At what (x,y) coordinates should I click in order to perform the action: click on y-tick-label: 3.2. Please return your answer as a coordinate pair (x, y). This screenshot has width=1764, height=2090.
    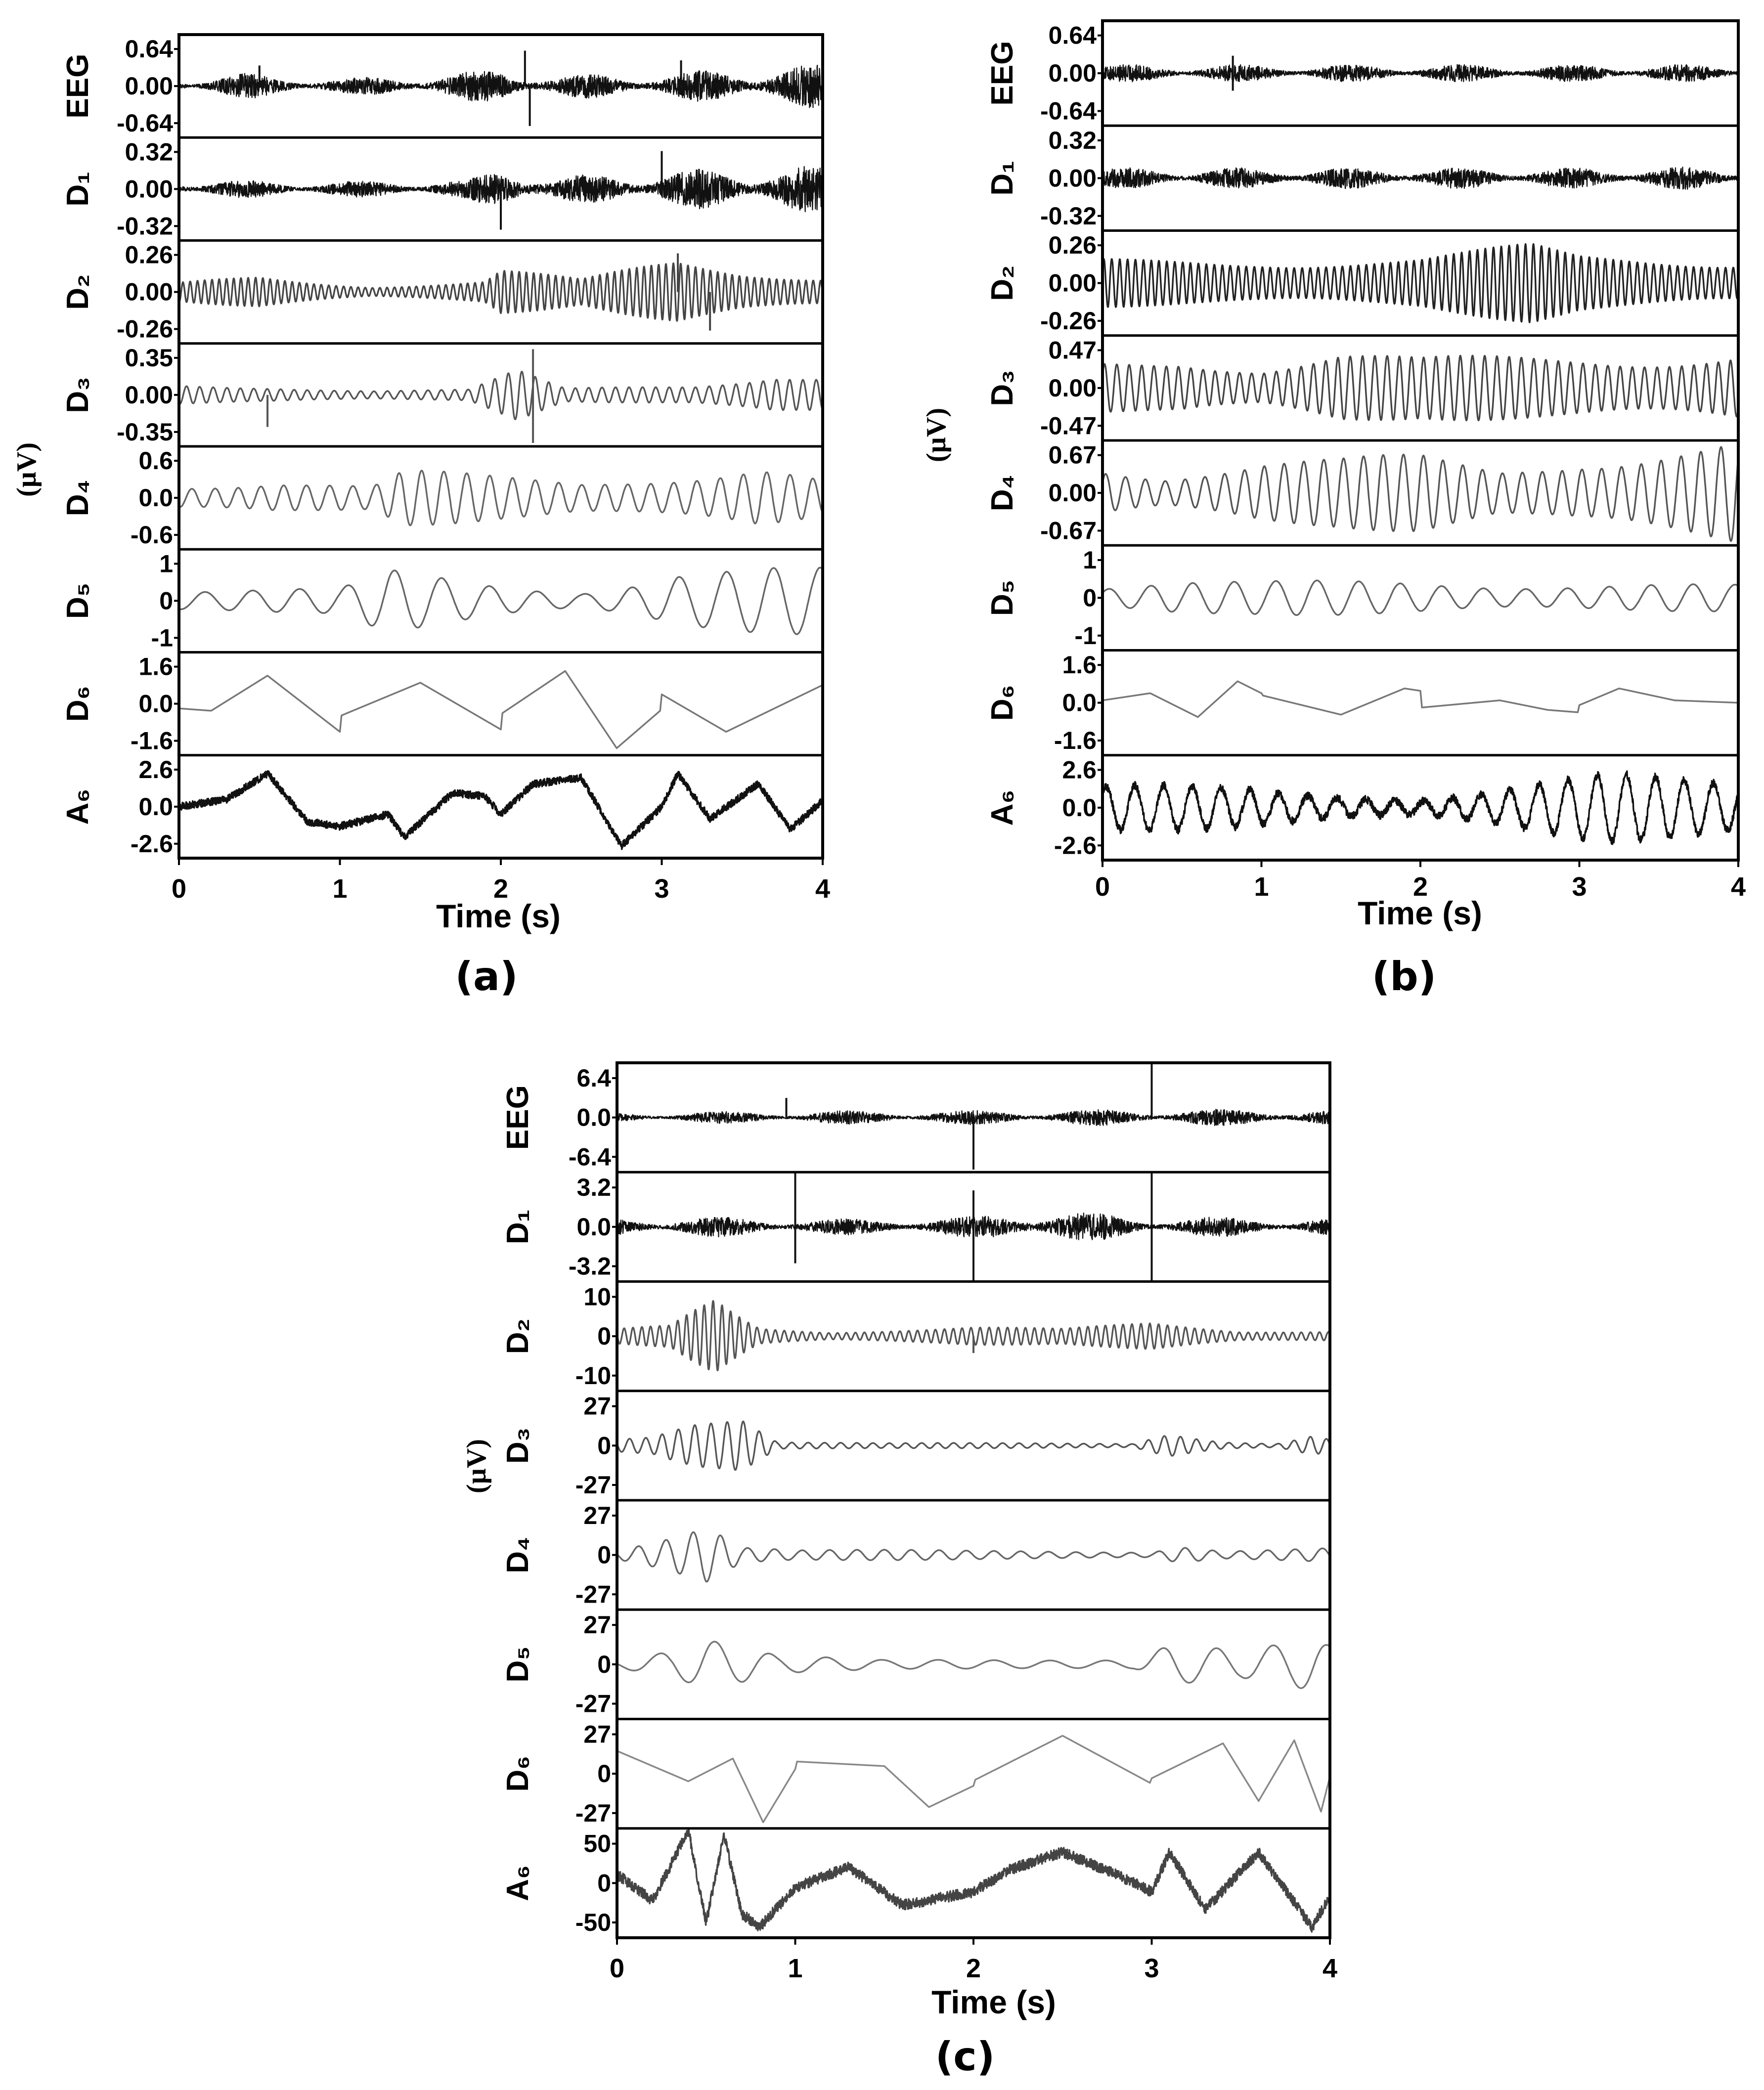
    Looking at the image, I should click on (593, 1187).